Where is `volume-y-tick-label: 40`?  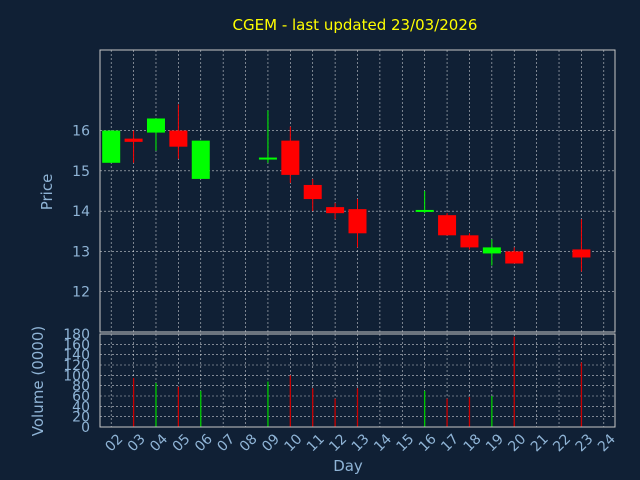
volume-y-tick-label: 40 is located at coordinates (81, 407).